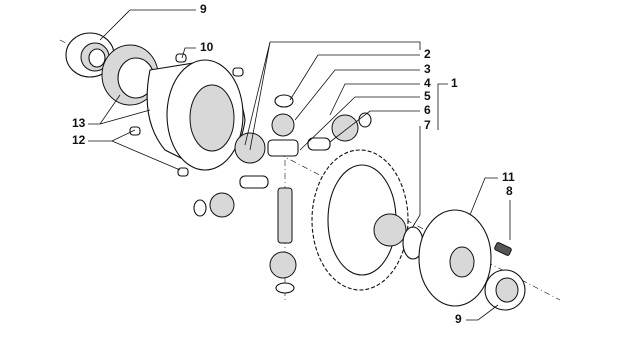 The image size is (618, 340). I want to click on callout: 13, so click(79, 123).